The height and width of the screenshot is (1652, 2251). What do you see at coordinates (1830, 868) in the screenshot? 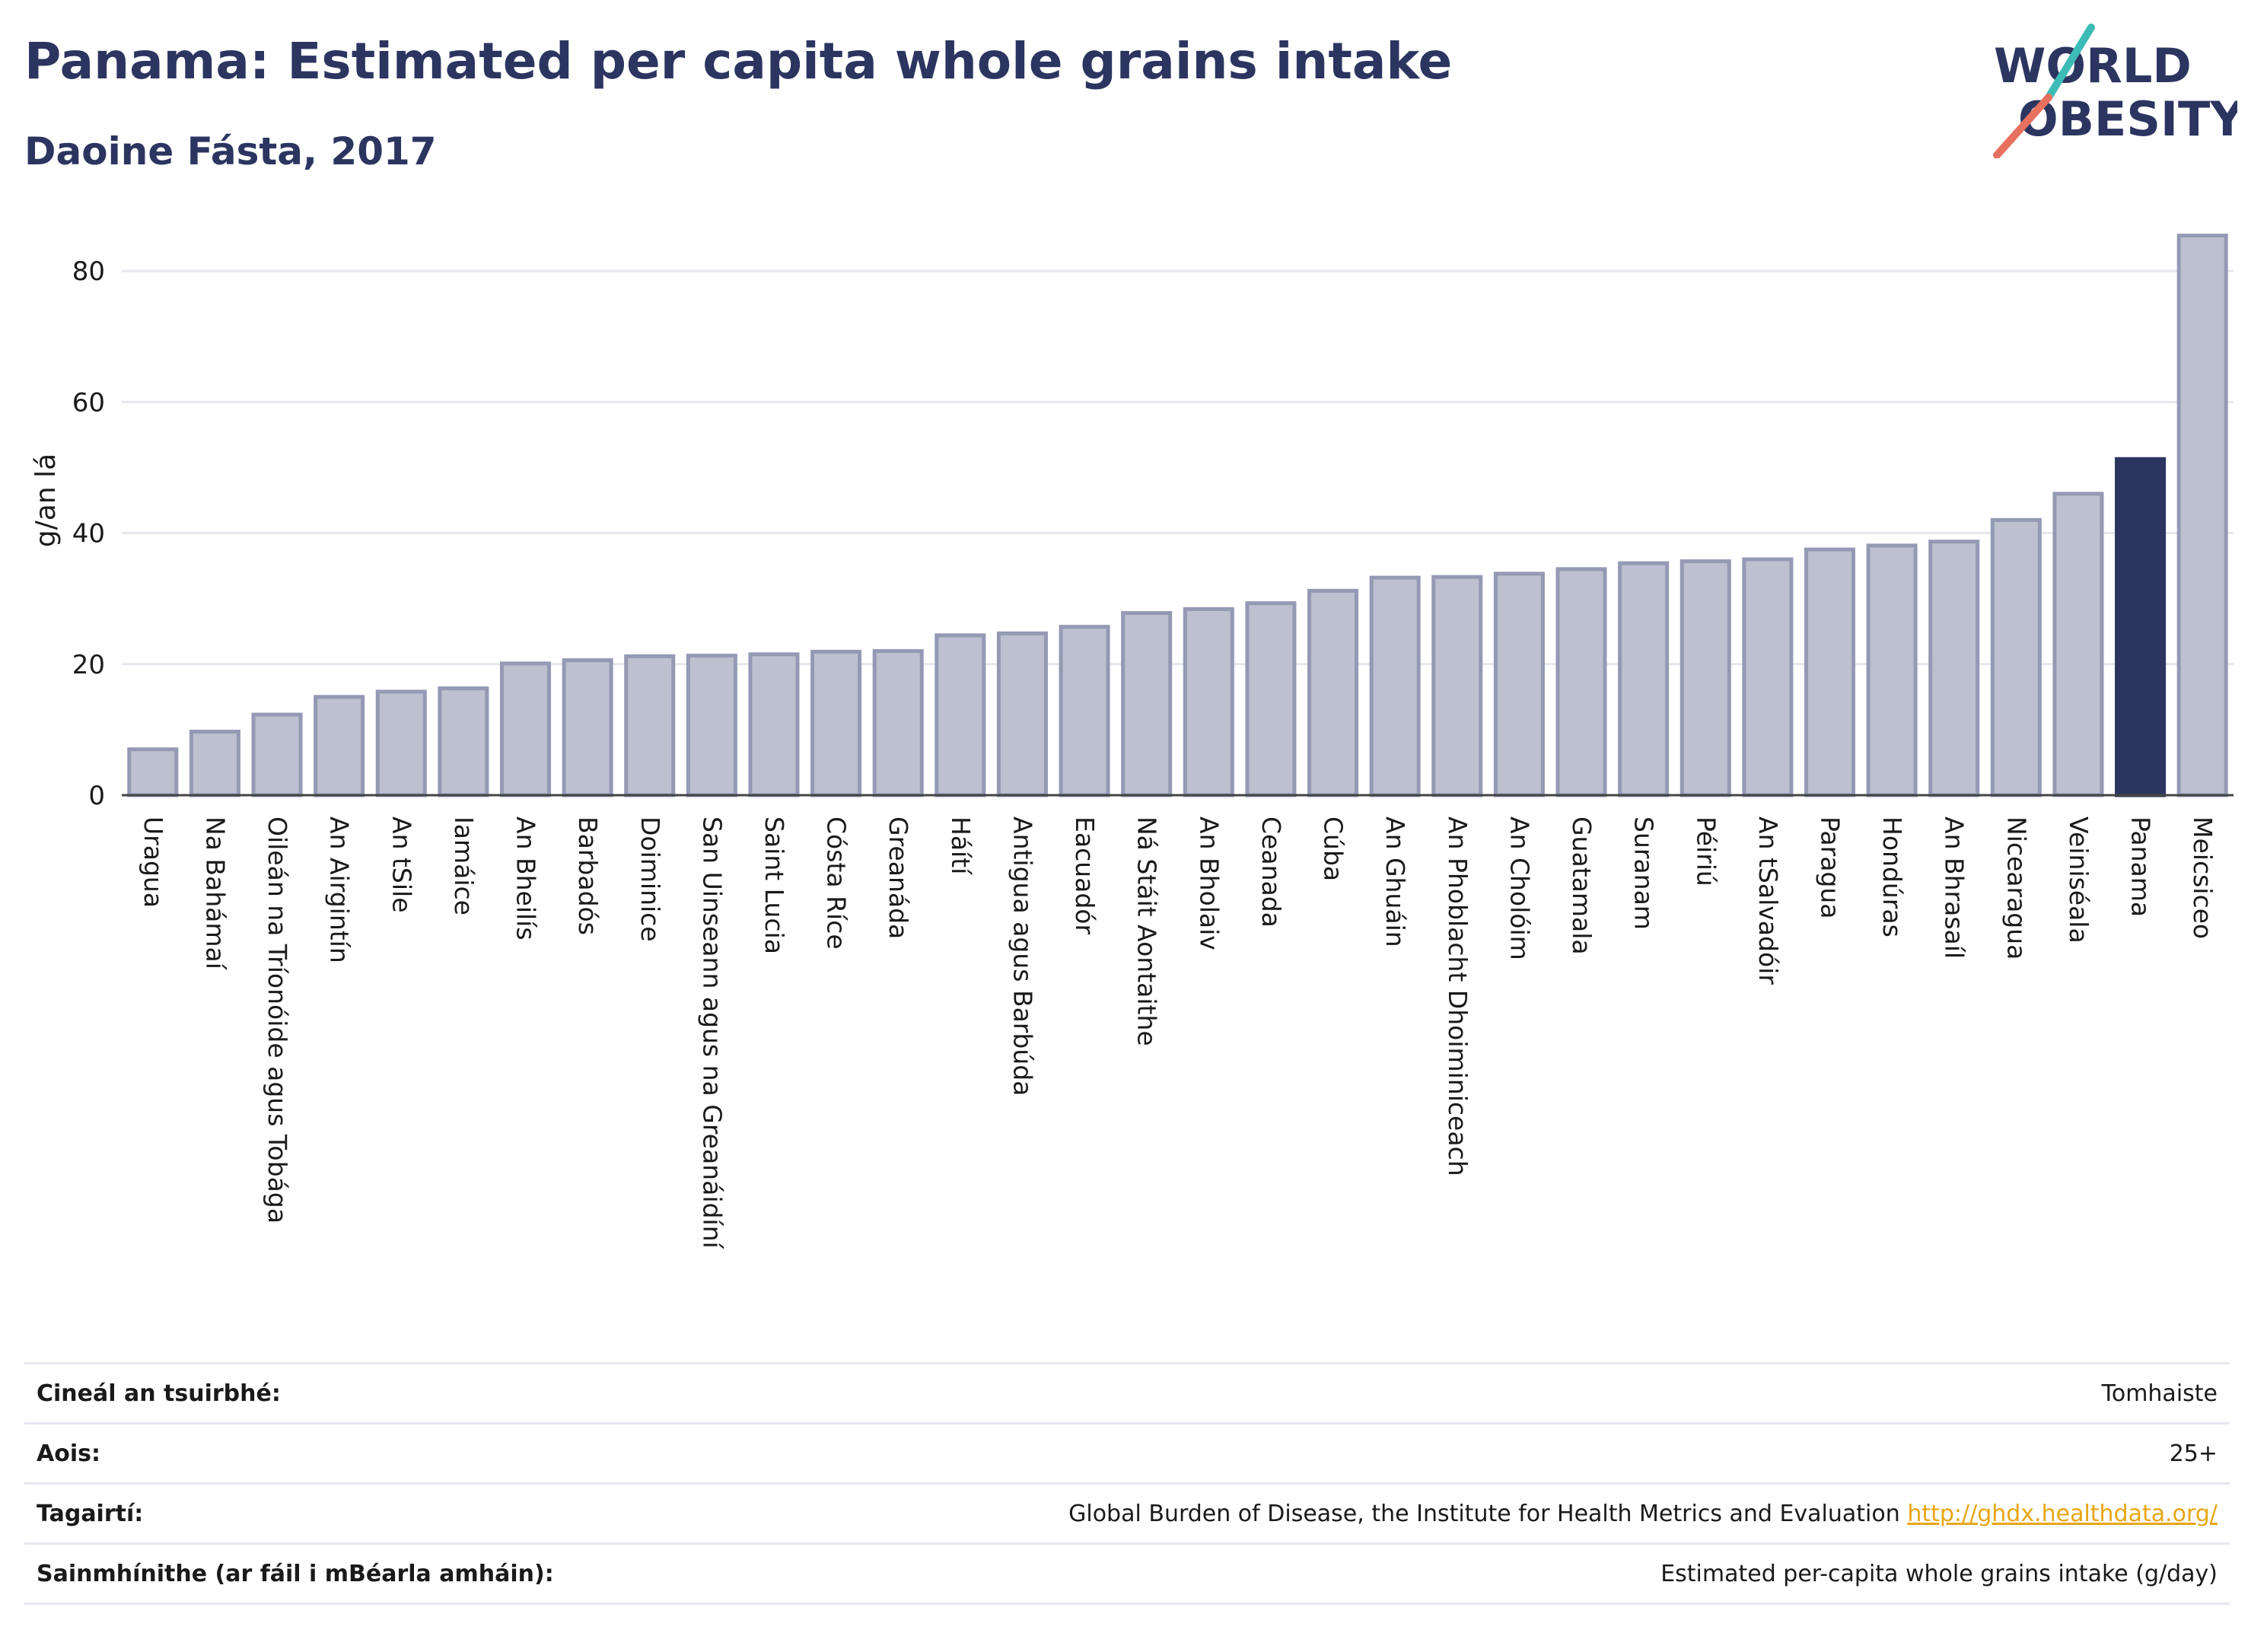
I see `x-category-label: Paragua` at bounding box center [1830, 868].